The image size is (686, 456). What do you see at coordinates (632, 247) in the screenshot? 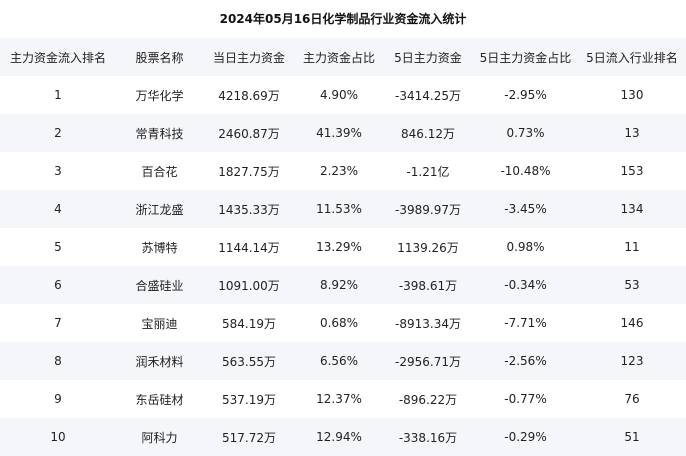
I see `cell-5day-industry-rank: 11` at bounding box center [632, 247].